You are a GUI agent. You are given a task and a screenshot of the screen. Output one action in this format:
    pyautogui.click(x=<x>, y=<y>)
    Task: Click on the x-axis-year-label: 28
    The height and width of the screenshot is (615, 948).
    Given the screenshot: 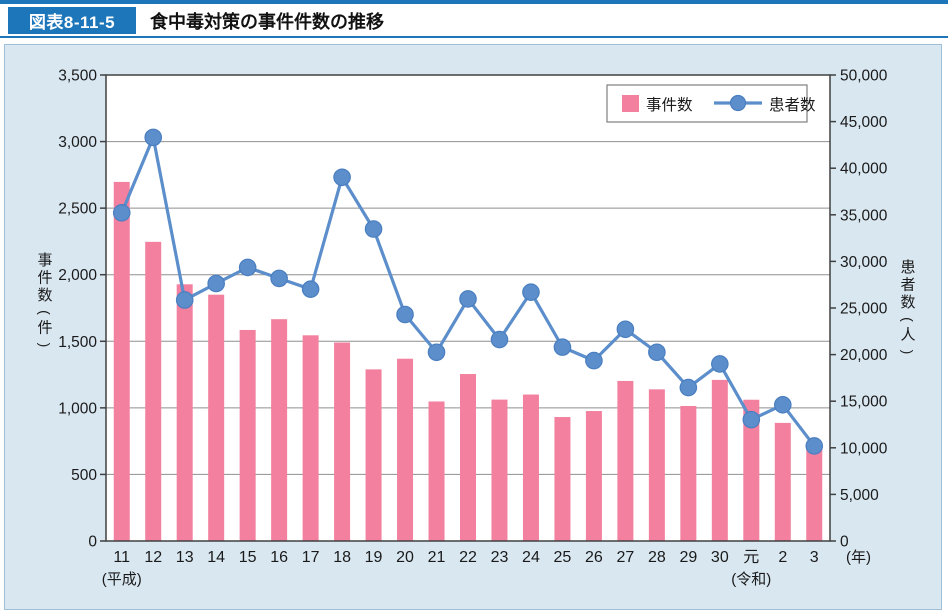 What is the action you would take?
    pyautogui.click(x=657, y=557)
    